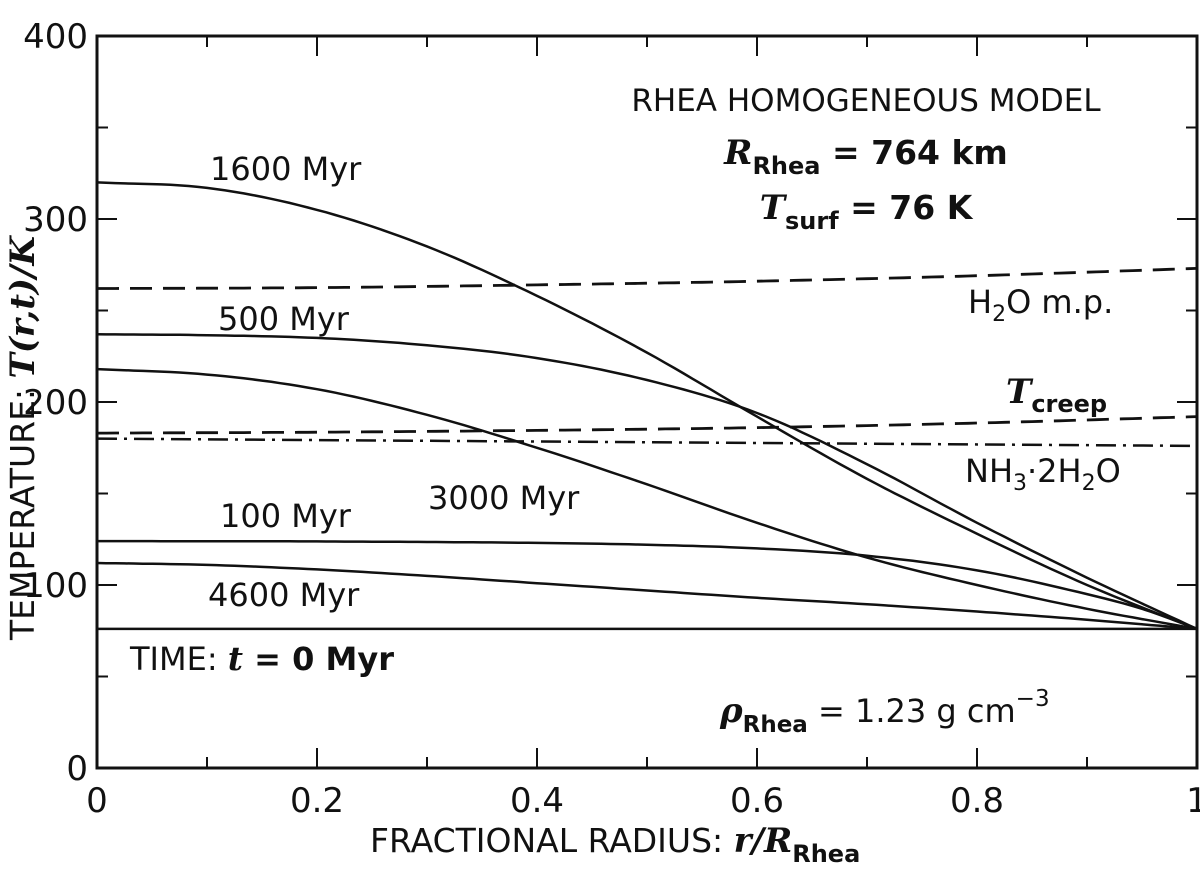 The image size is (1200, 874). Describe the element at coordinates (55, 586) in the screenshot. I see `y-tick-label: 100` at that location.